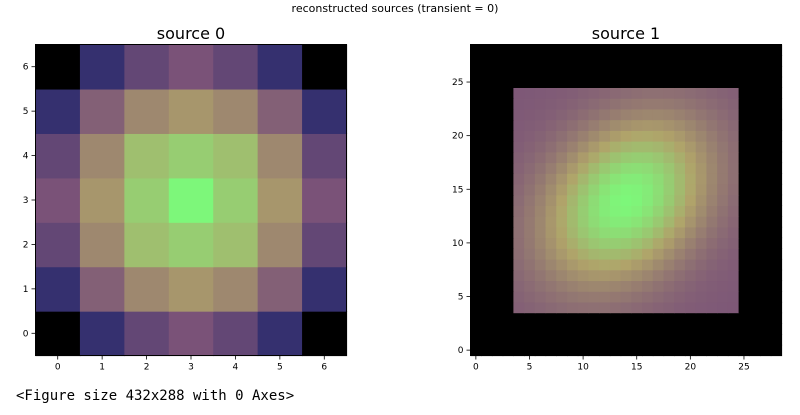 The height and width of the screenshot is (415, 800). What do you see at coordinates (458, 244) in the screenshot?
I see `source-1-ytick-label: 10` at bounding box center [458, 244].